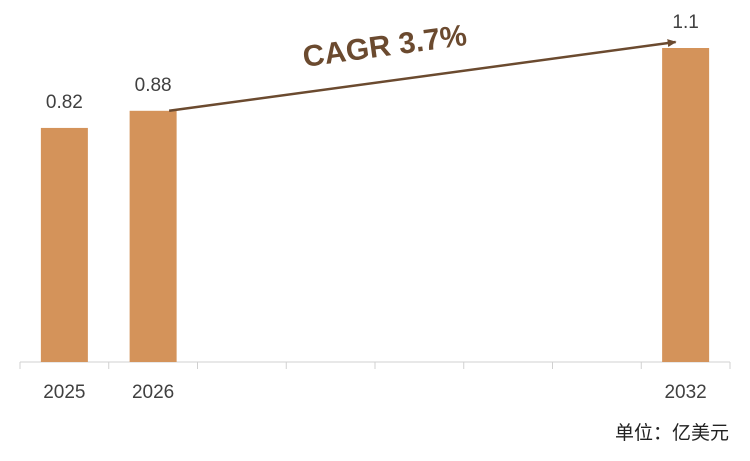  Describe the element at coordinates (153, 392) in the screenshot. I see `x-tick-label: 2026` at that location.